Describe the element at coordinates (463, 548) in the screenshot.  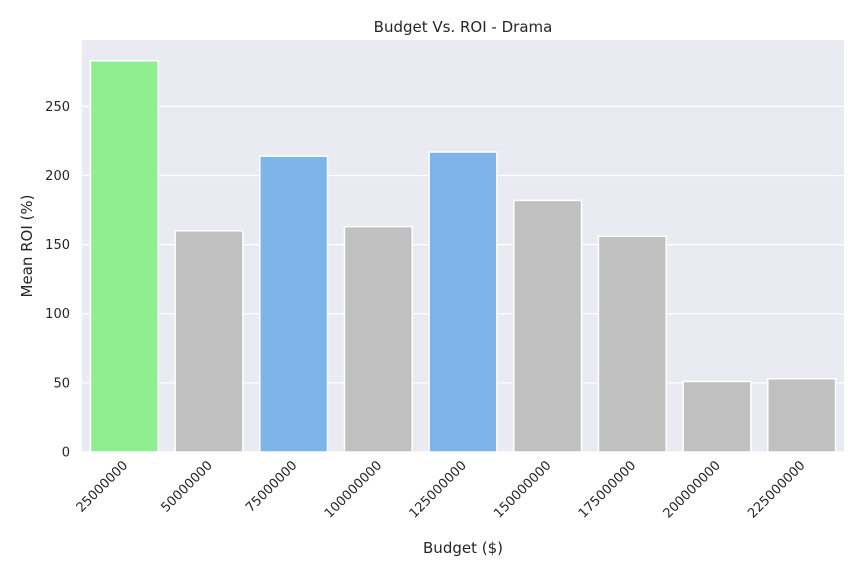
I see `x-axis-label: Budget ($)` at that location.